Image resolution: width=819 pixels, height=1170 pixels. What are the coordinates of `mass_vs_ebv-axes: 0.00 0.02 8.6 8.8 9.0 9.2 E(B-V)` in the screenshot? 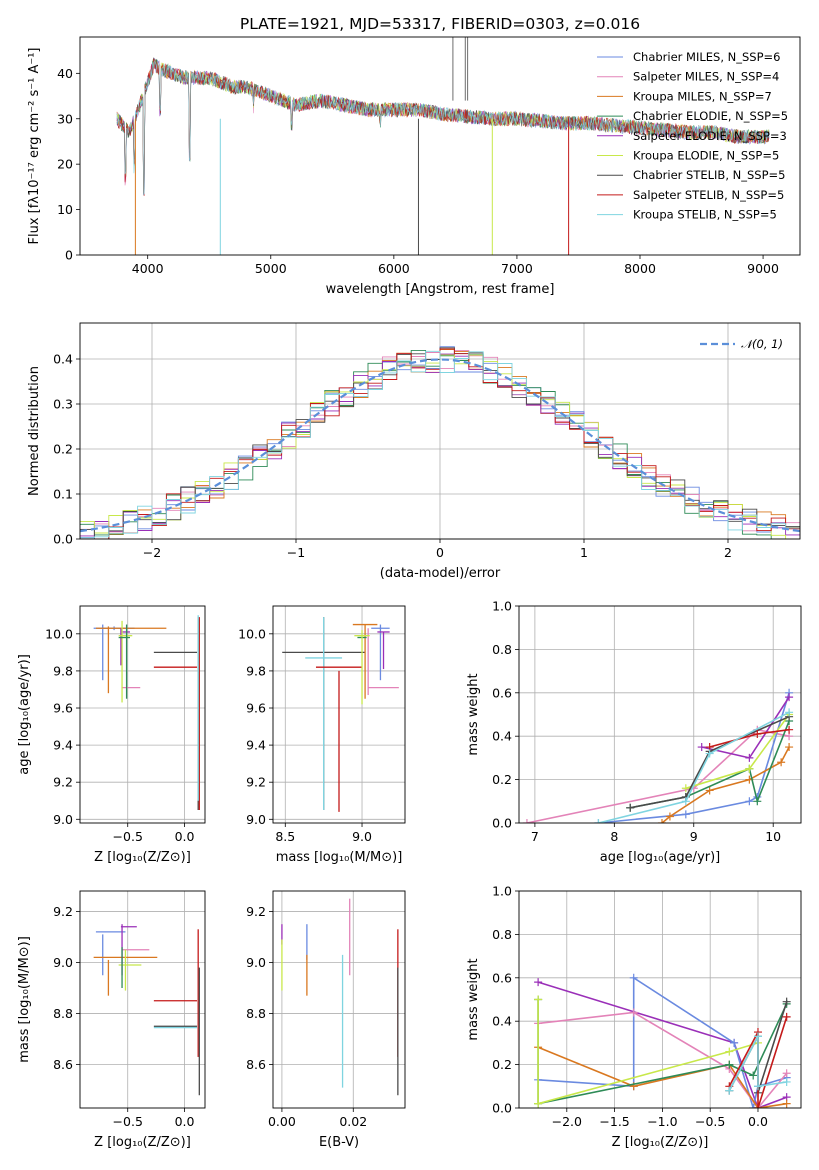 It's located at (325, 1020).